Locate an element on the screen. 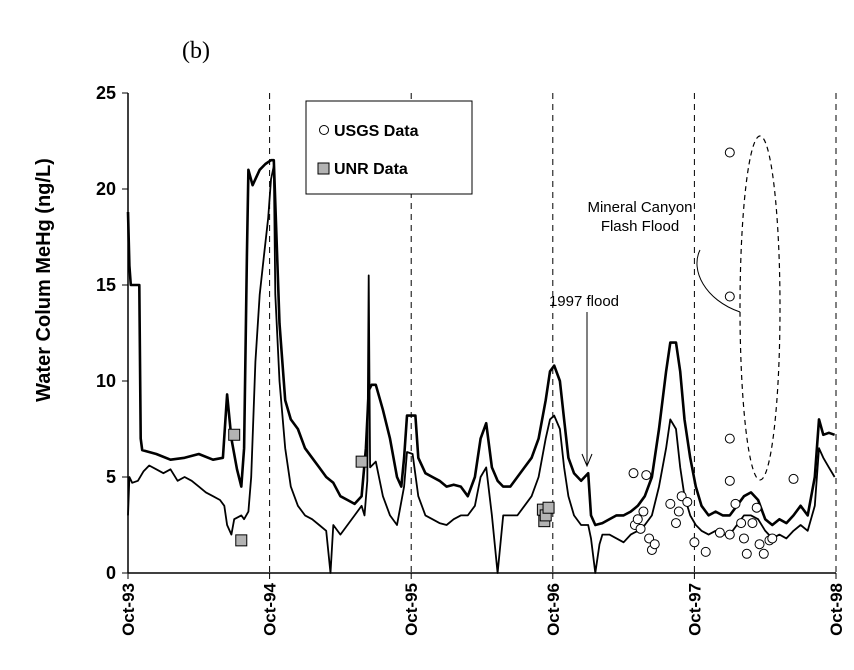  flash-flood-ellipse is located at coordinates (760, 308).